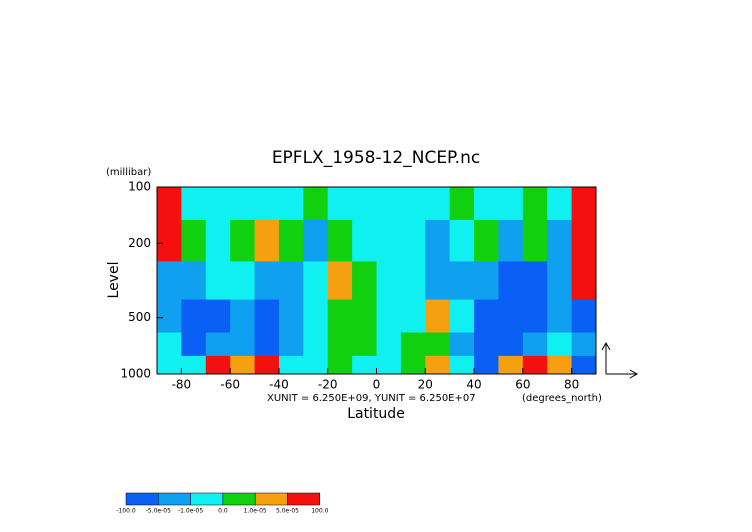 Image resolution: width=752 pixels, height=532 pixels. I want to click on x-tick-label: -40, so click(279, 385).